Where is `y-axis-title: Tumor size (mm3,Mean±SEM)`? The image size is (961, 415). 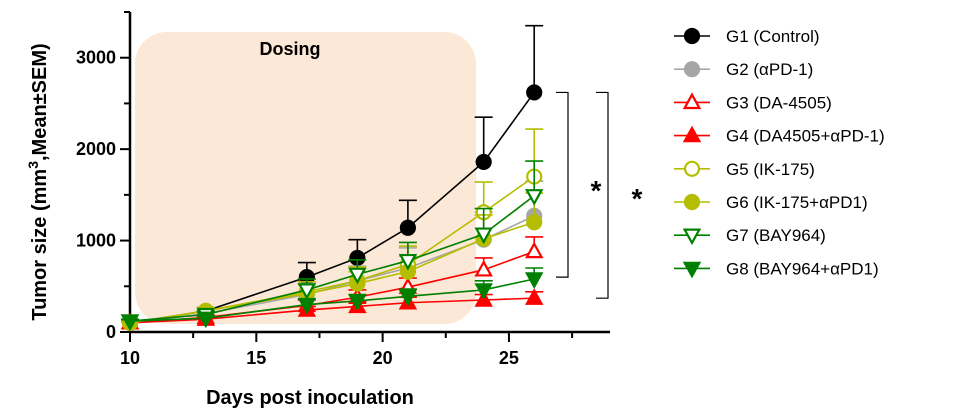 y-axis-title: Tumor size (mm3,Mean±SEM) is located at coordinates (38, 181).